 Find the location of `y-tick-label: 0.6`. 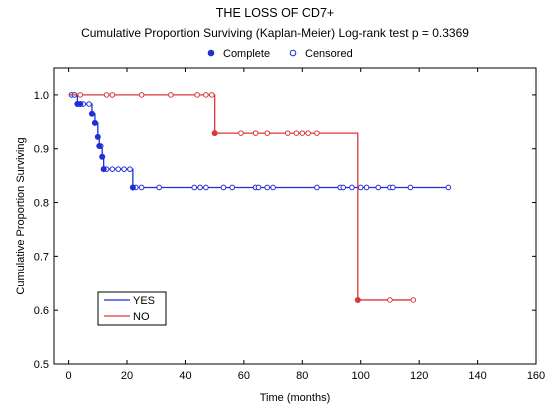

y-tick-label: 0.6 is located at coordinates (41, 311).